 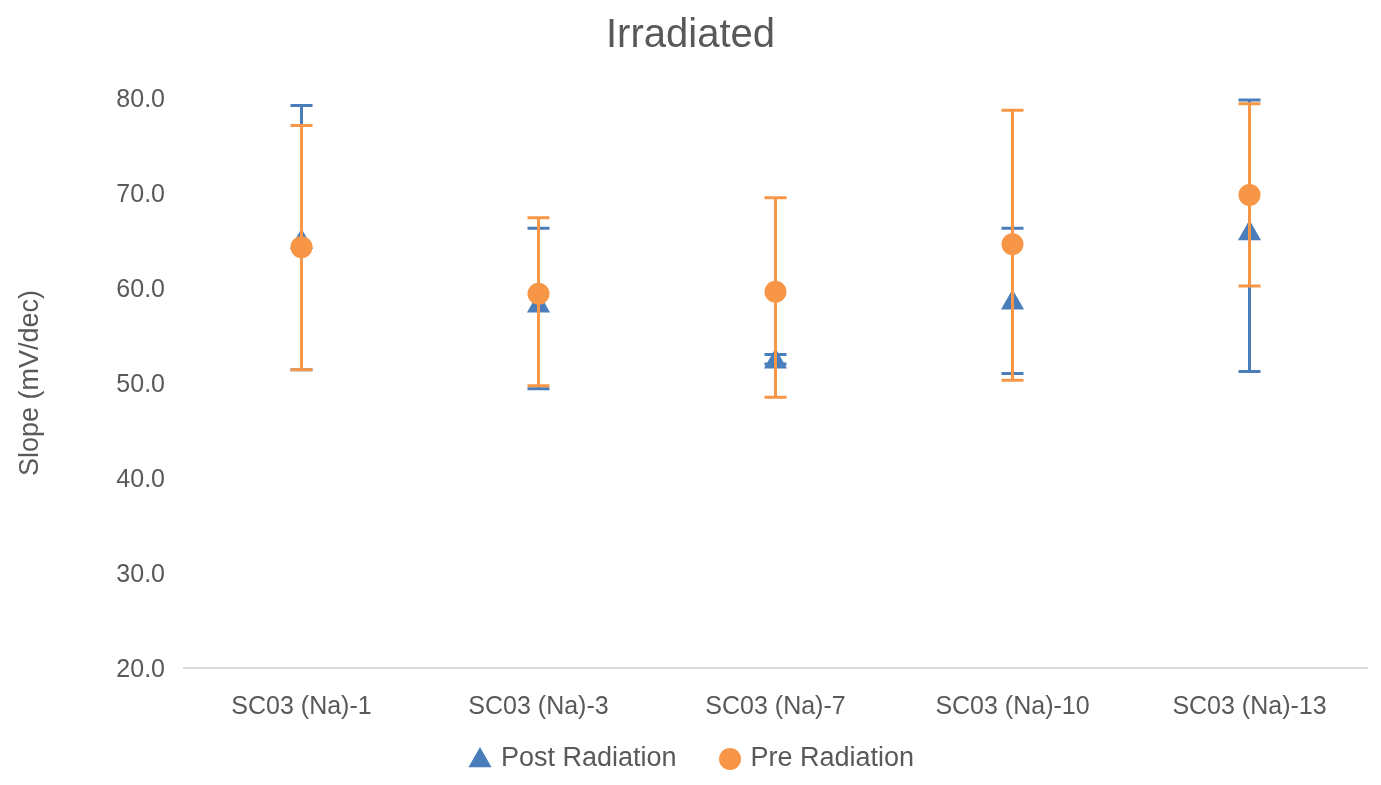 I want to click on y-axis-title: Slope (mV/dec), so click(x=28, y=383).